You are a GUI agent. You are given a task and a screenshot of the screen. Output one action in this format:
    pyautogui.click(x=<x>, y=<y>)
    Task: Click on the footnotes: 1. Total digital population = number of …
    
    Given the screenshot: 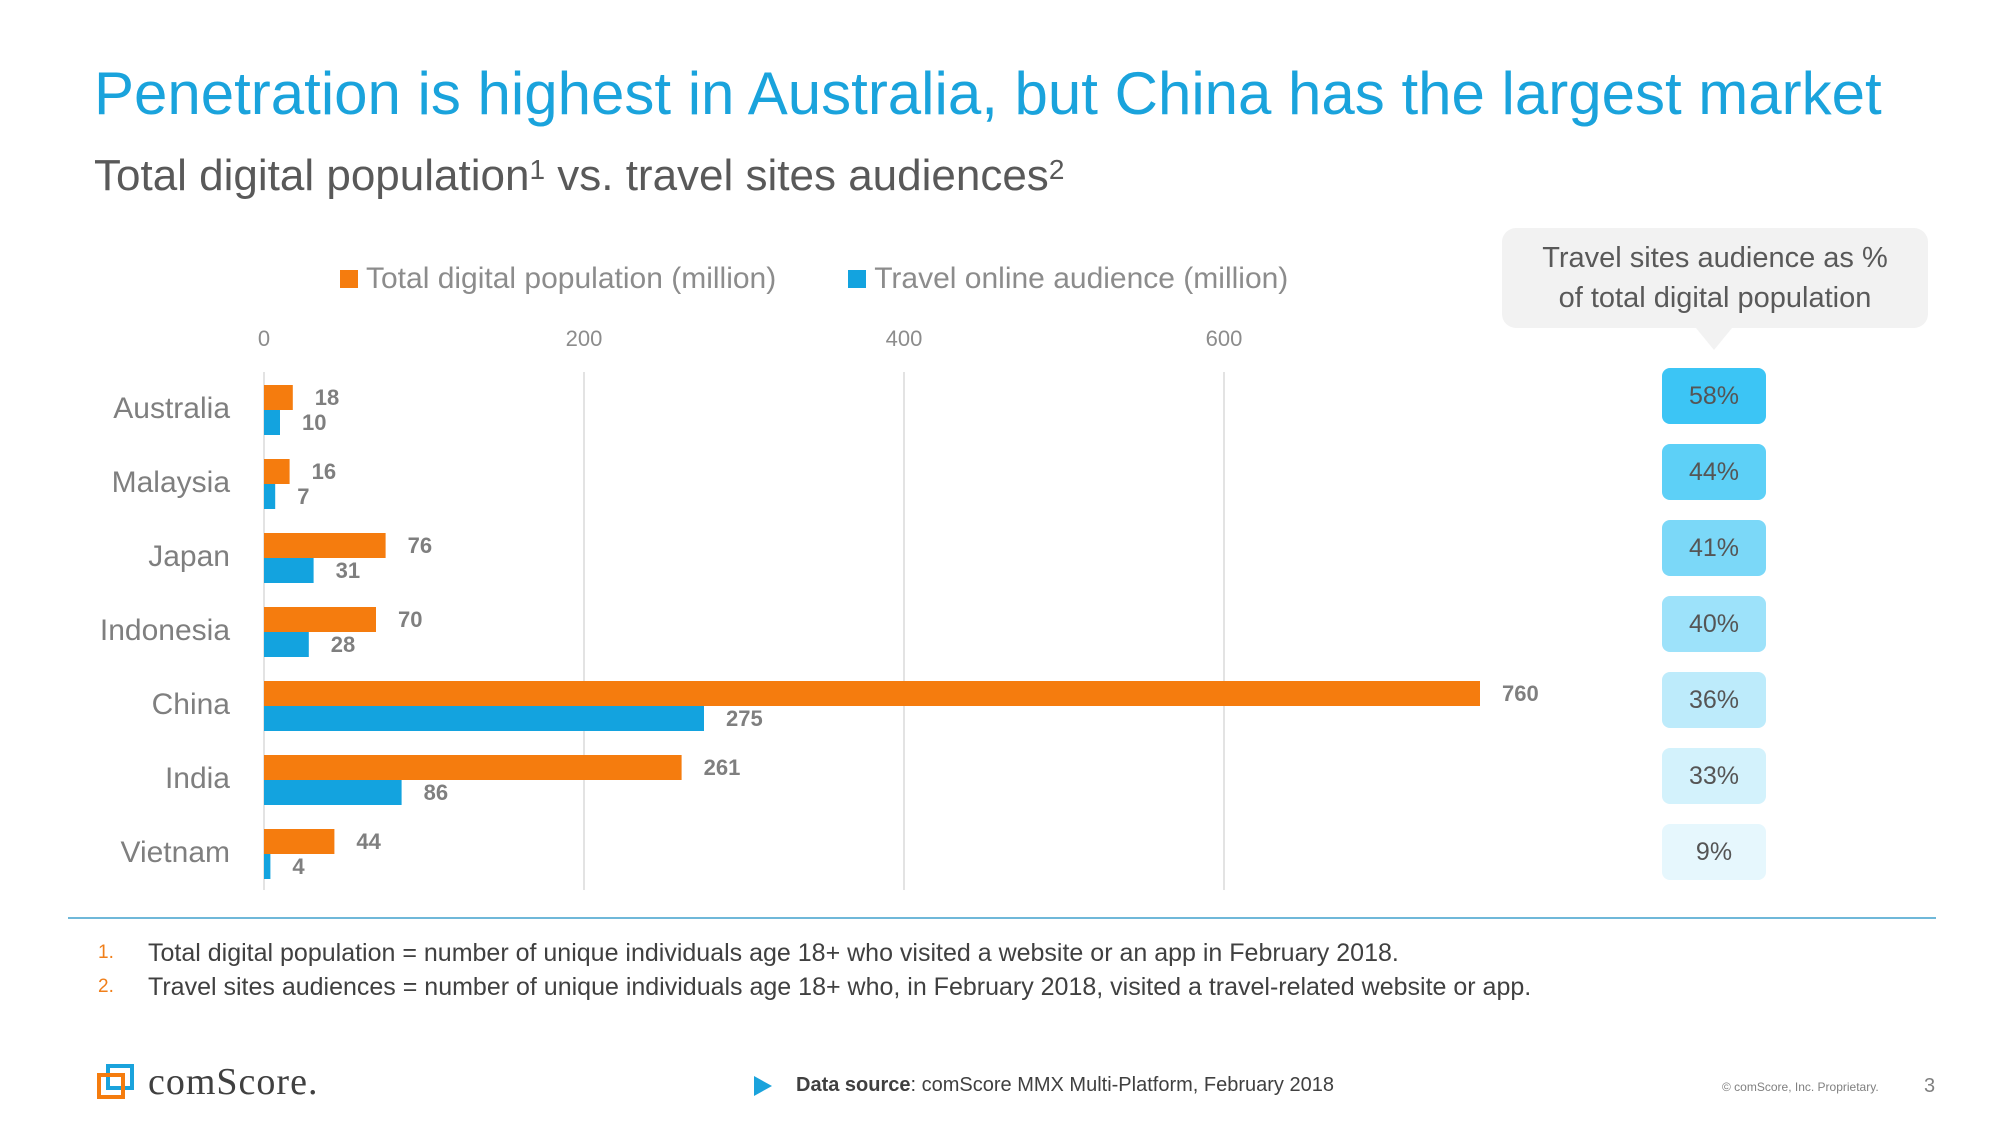 What is the action you would take?
    pyautogui.click(x=814, y=970)
    